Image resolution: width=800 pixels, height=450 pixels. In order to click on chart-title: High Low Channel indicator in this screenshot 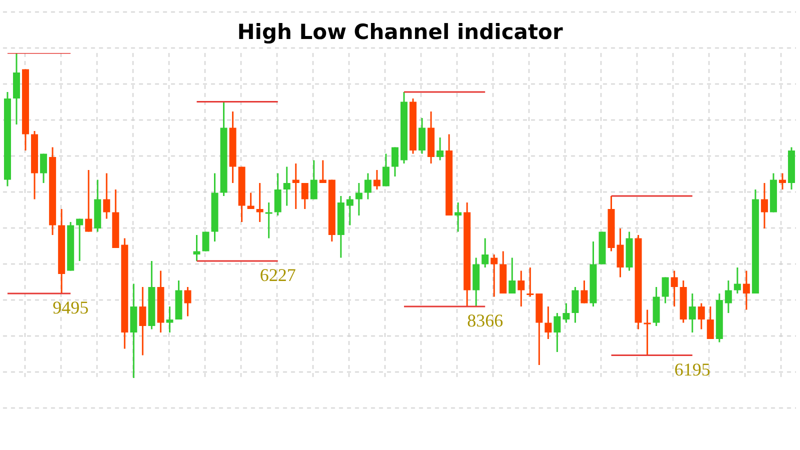, I will do `click(400, 32)`.